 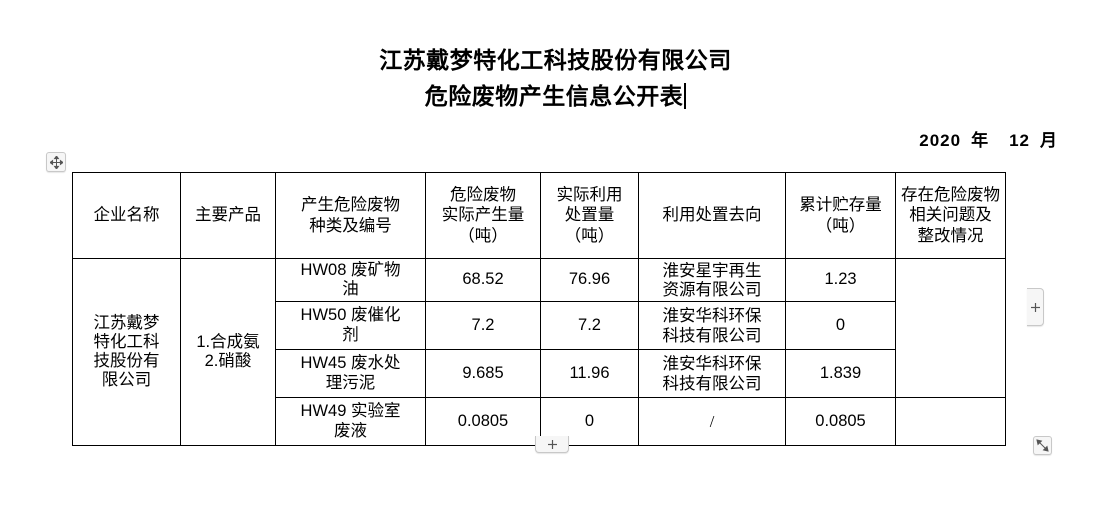 I want to click on cell-waste-type: HW50 废催化 剂, so click(x=350, y=325).